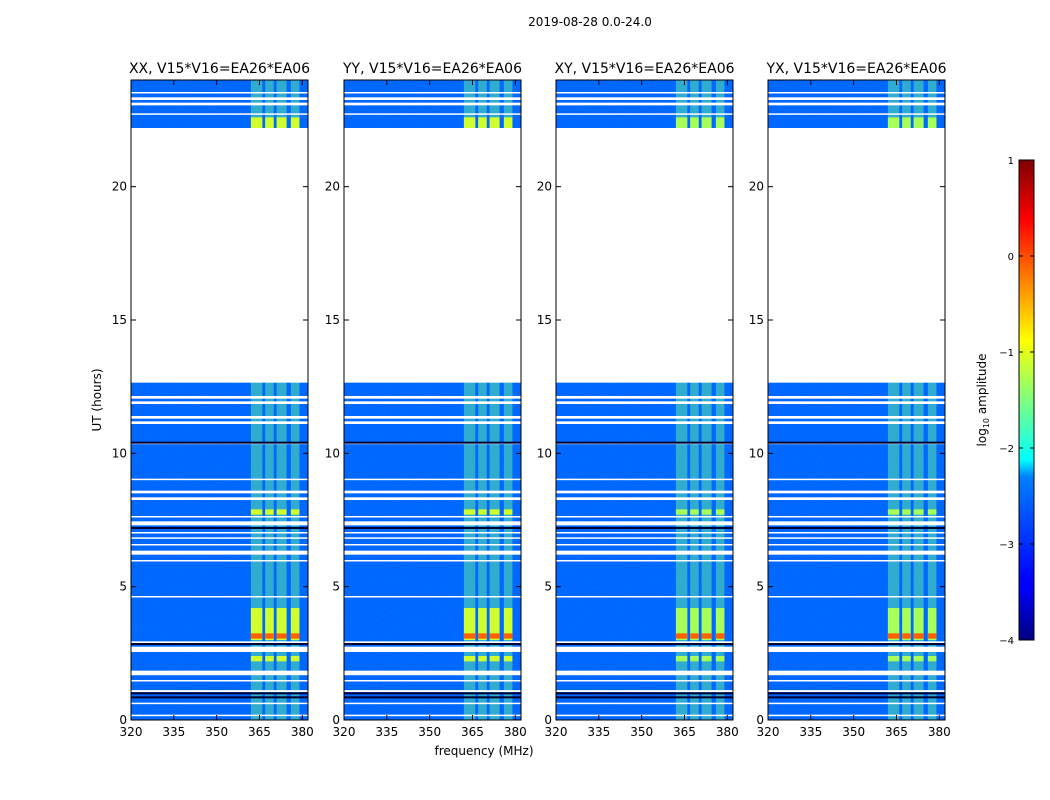 The width and height of the screenshot is (1050, 800). Describe the element at coordinates (760, 720) in the screenshot. I see `y-tick-label: 0` at that location.